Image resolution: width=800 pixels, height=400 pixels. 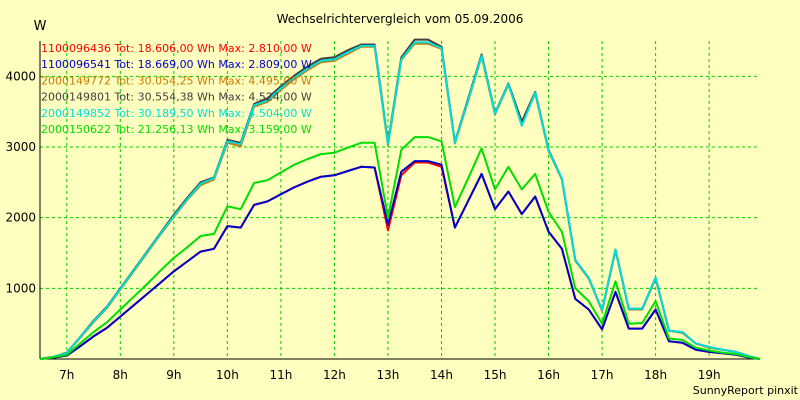 What do you see at coordinates (20, 147) in the screenshot?
I see `y-tick-label: 3000` at bounding box center [20, 147].